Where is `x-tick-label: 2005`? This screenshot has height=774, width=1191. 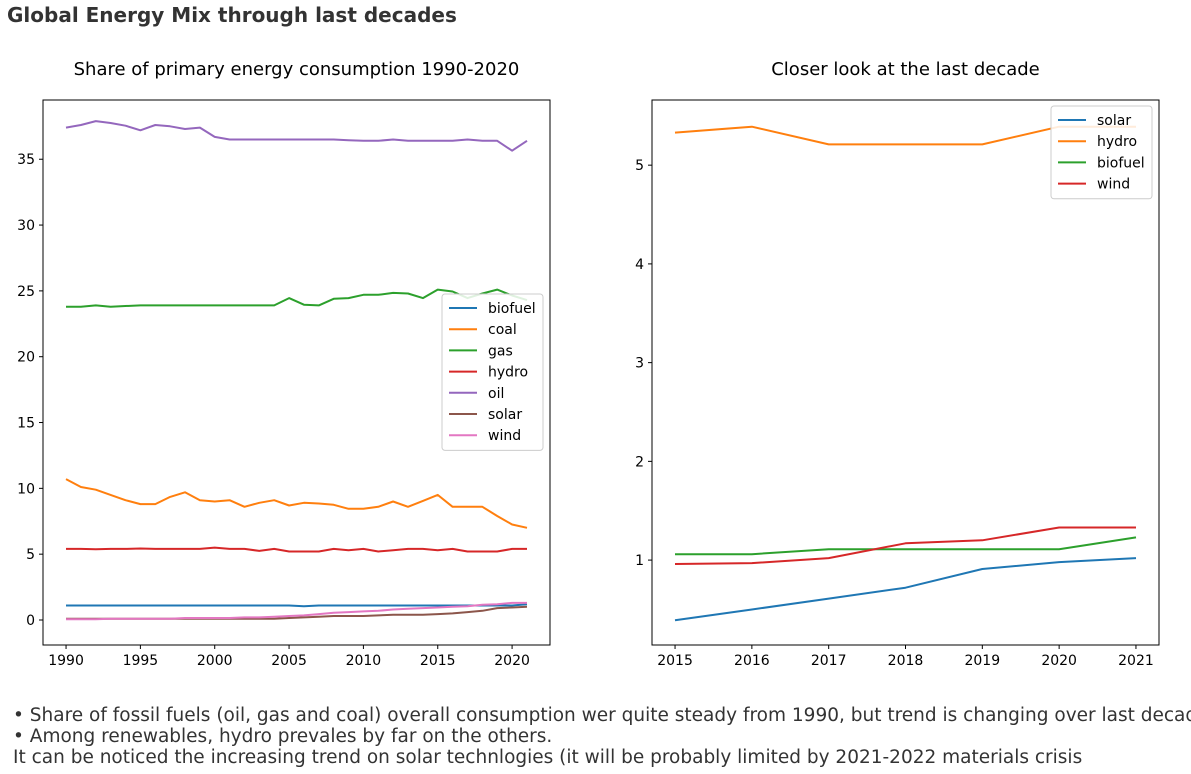 x-tick-label: 2005 is located at coordinates (289, 661).